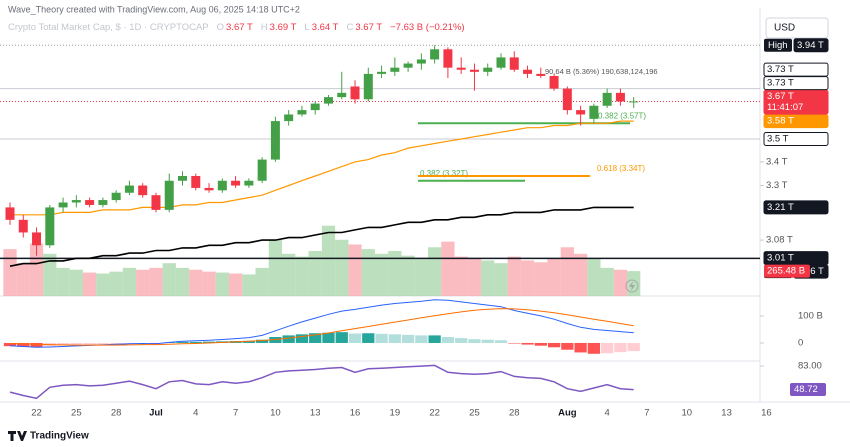 Image resolution: width=850 pixels, height=447 pixels. I want to click on legend-change: −7.63 B (−0.21%), so click(427, 27).